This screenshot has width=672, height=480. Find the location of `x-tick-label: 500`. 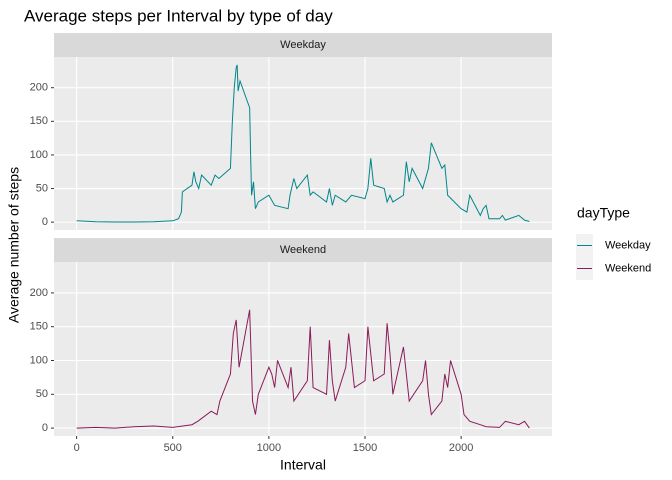

x-tick-label: 500 is located at coordinates (173, 448).